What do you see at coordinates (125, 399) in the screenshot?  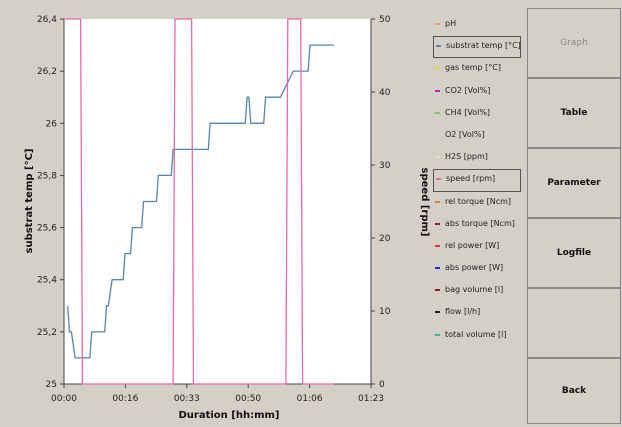 I see `x-tick-label: 00:16` at bounding box center [125, 399].